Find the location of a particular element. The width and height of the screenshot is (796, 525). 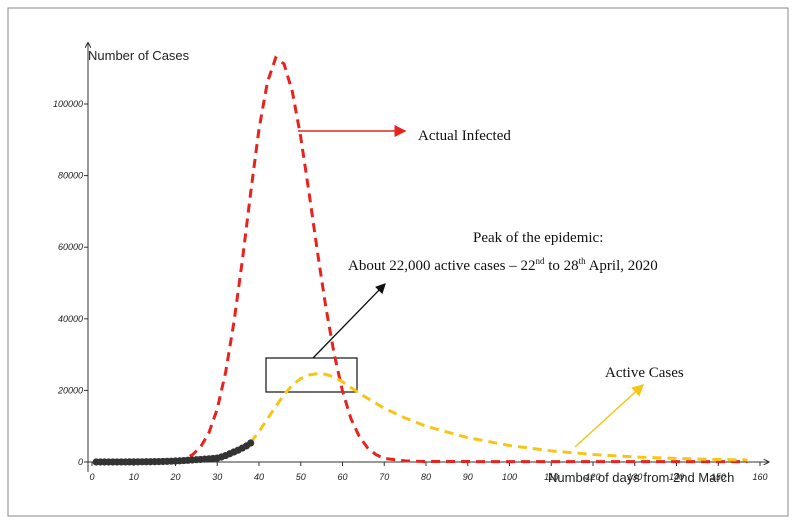

y-axis-label: Number of Cases is located at coordinates (139, 55).